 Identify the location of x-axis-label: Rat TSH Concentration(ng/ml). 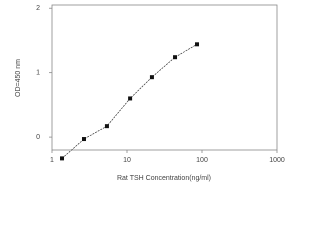
(164, 178).